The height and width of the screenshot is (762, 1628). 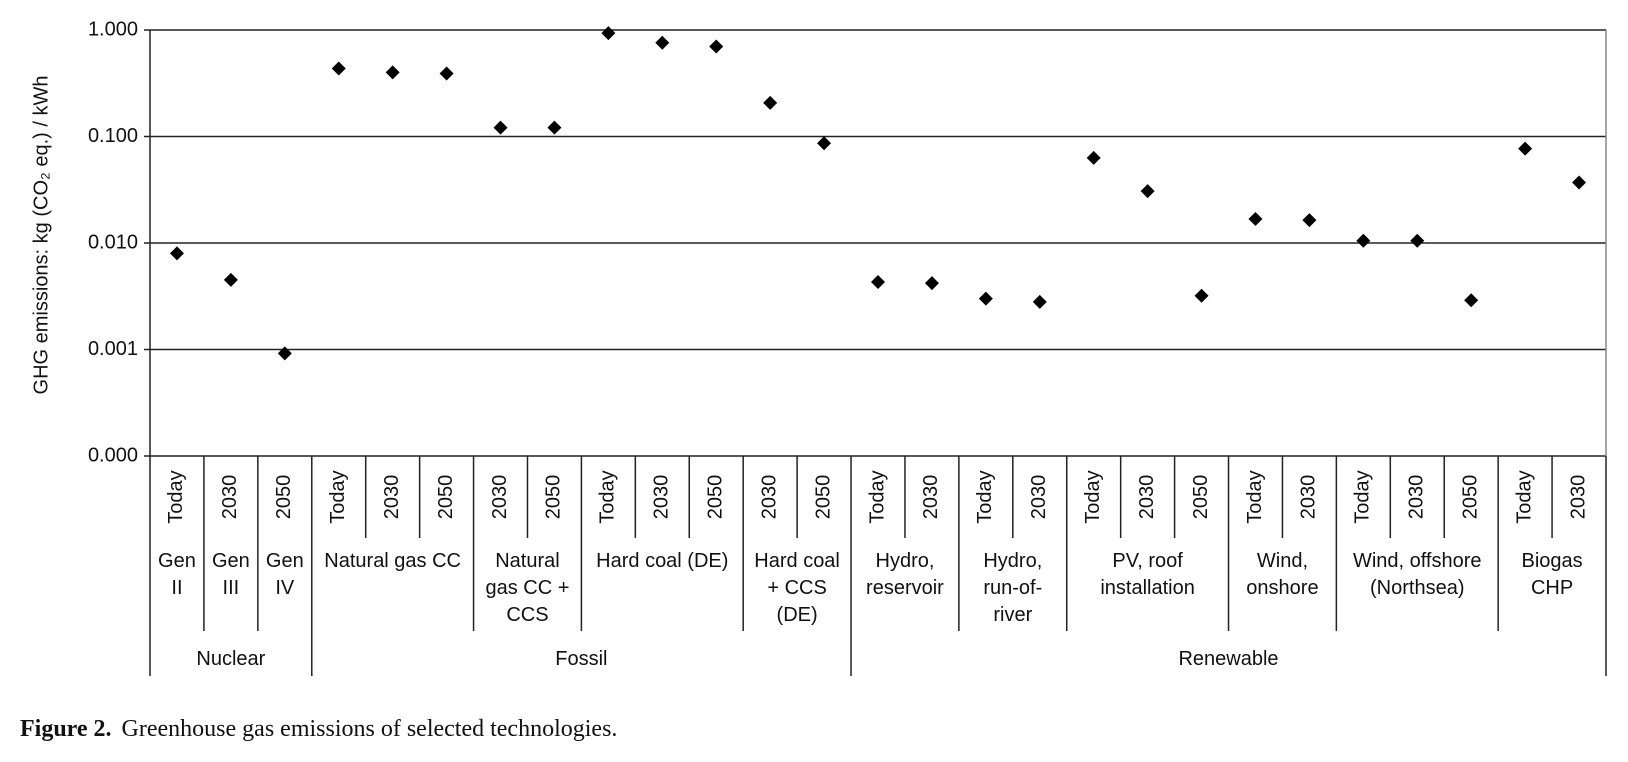 I want to click on technology-label: Hydro, run-of-river, so click(x=1013, y=588).